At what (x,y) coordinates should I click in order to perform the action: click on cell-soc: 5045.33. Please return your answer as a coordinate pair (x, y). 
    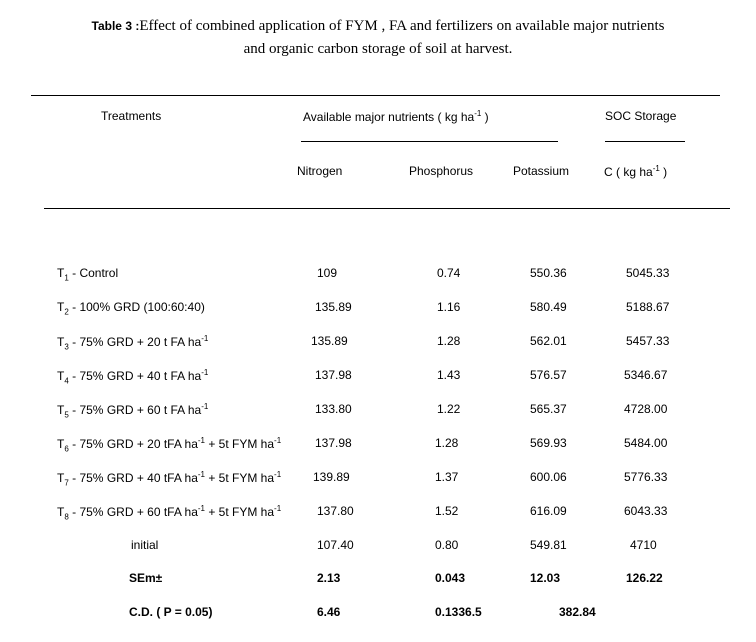
    Looking at the image, I should click on (648, 273).